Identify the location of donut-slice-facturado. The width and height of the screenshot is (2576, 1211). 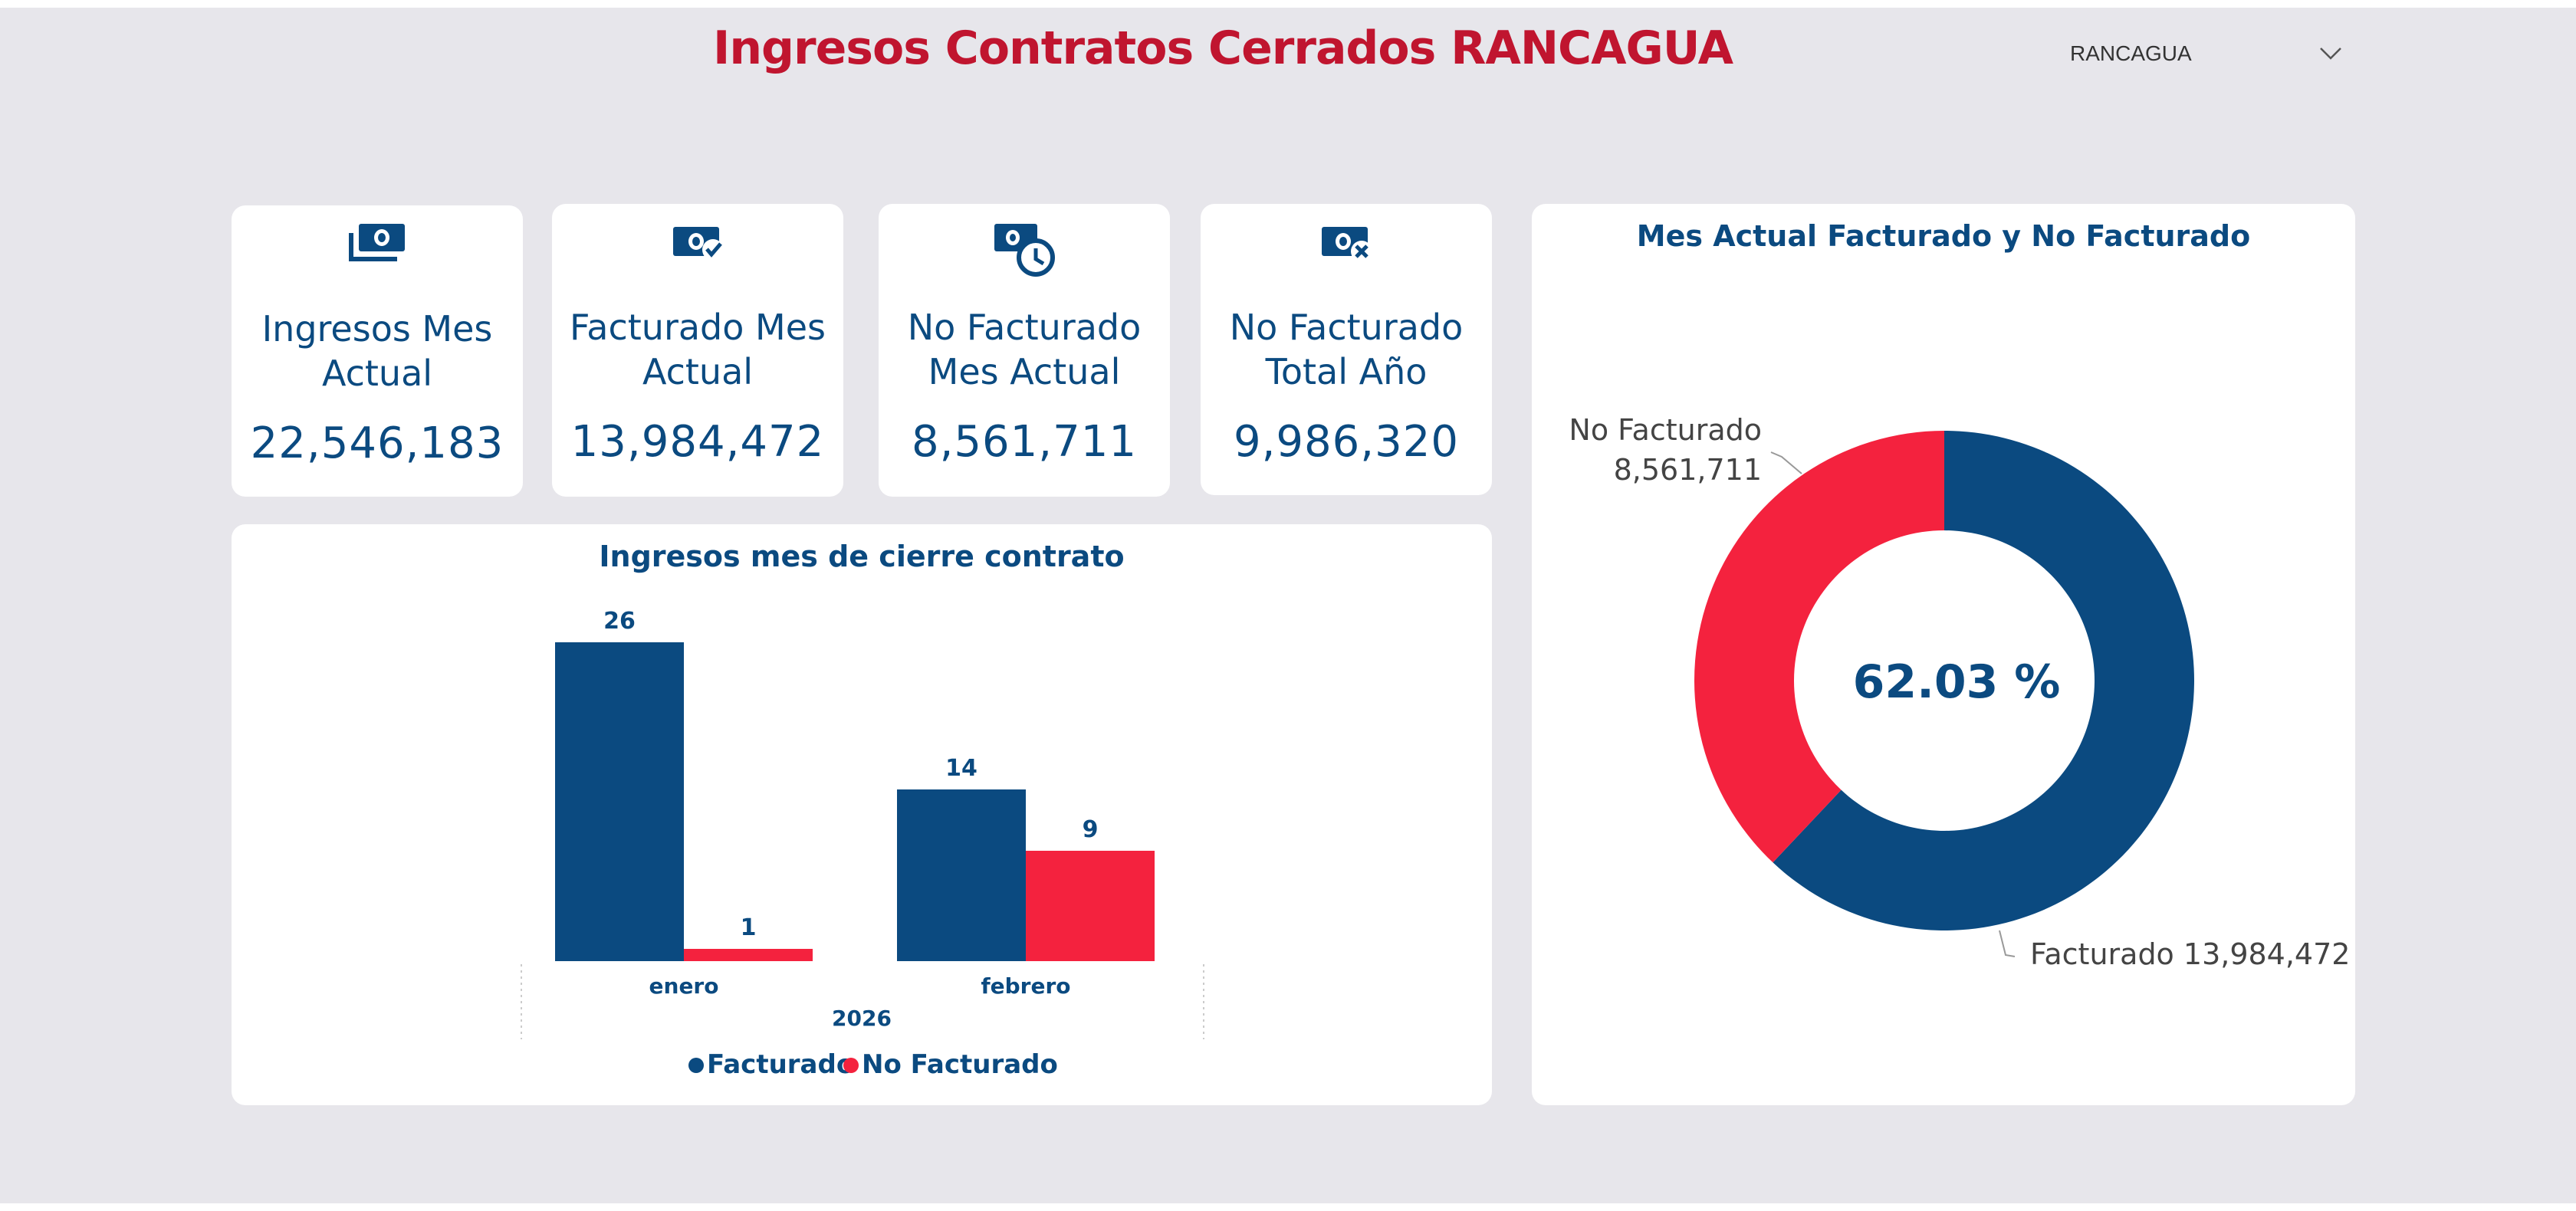
(1984, 680).